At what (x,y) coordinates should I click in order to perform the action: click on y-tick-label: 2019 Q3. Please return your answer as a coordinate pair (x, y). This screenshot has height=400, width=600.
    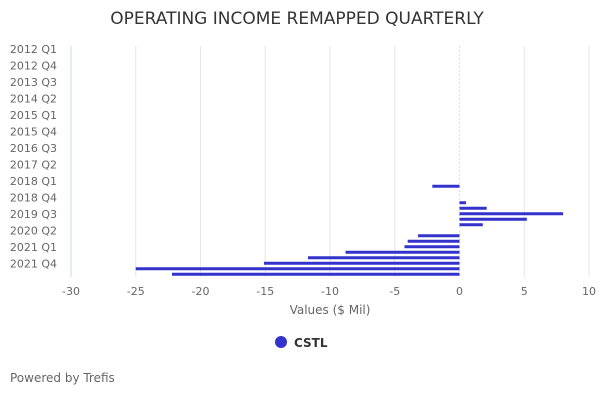
    Looking at the image, I should click on (33, 214).